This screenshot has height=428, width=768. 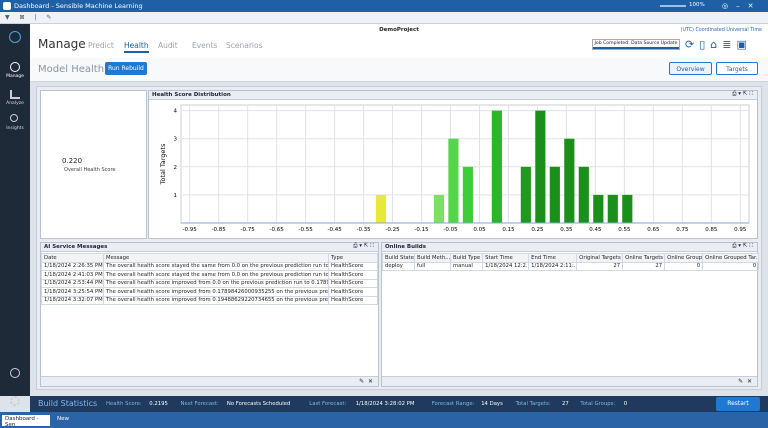 I want to click on column-header: Message, so click(x=216, y=258).